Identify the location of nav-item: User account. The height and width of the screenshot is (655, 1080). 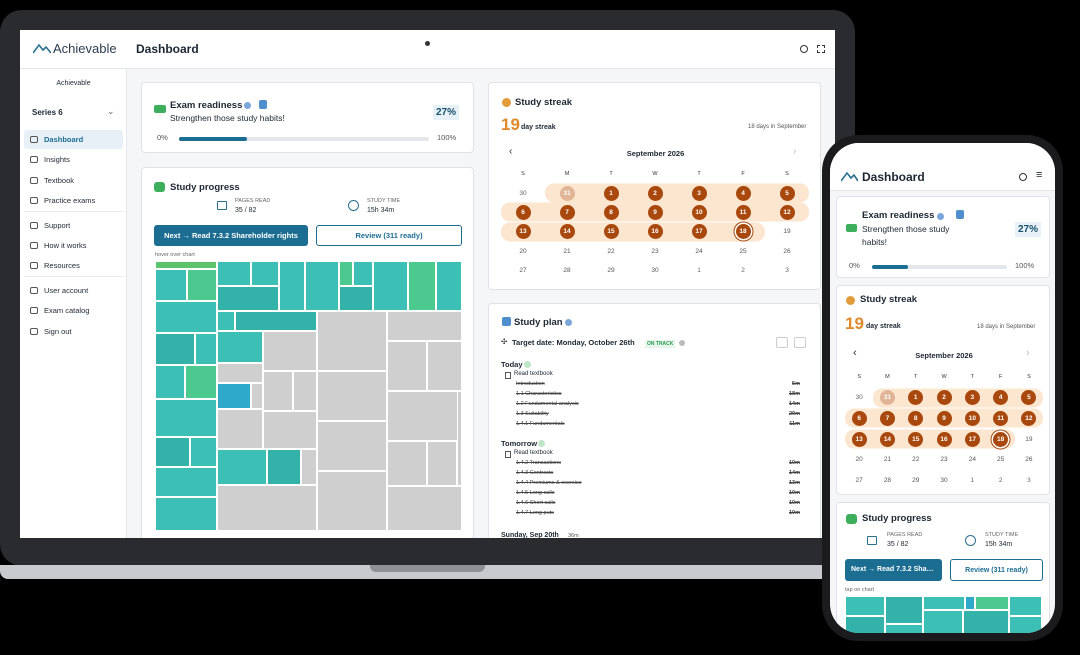
(66, 290).